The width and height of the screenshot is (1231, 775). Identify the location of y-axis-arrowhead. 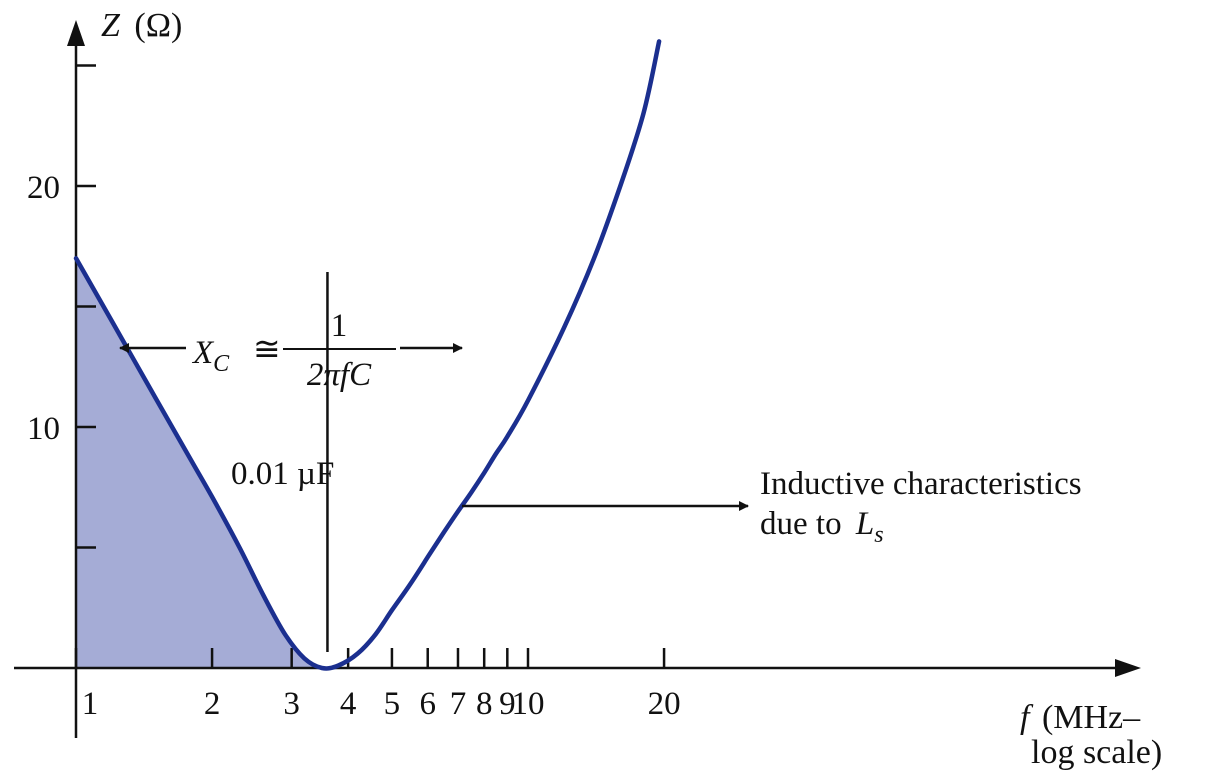
(76, 33).